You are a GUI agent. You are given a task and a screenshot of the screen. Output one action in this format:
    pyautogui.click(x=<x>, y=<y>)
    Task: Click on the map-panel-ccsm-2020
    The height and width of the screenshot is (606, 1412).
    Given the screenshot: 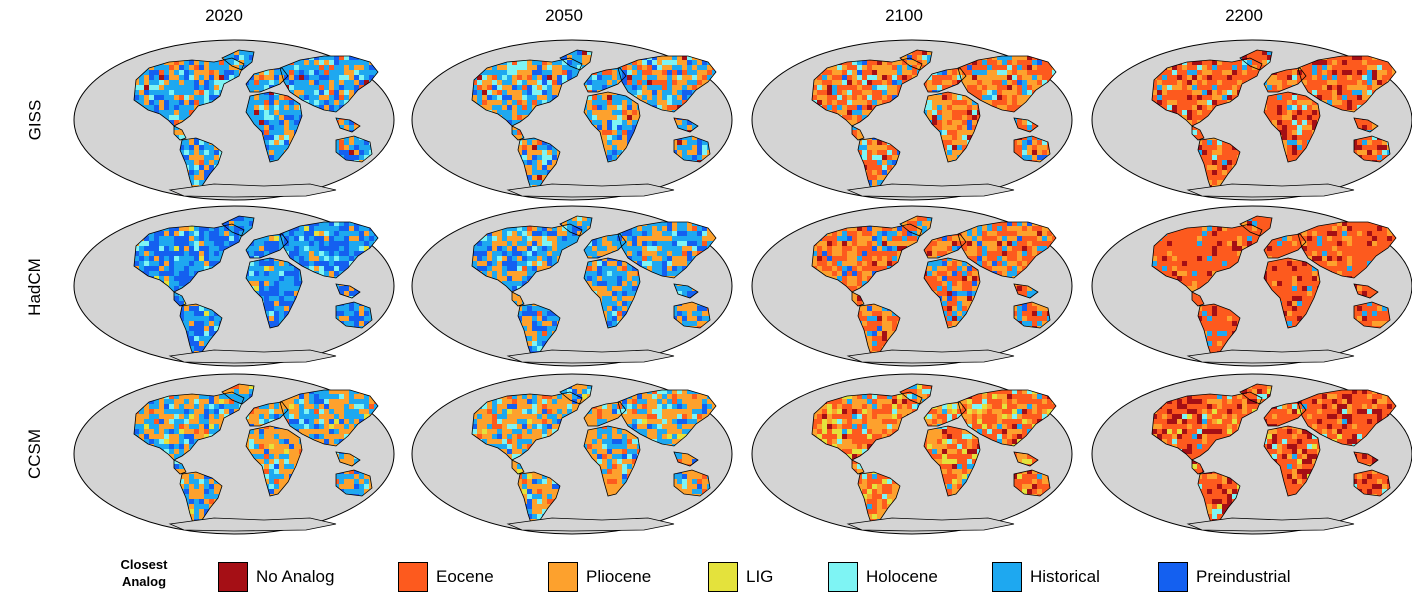 What is the action you would take?
    pyautogui.click(x=234, y=454)
    